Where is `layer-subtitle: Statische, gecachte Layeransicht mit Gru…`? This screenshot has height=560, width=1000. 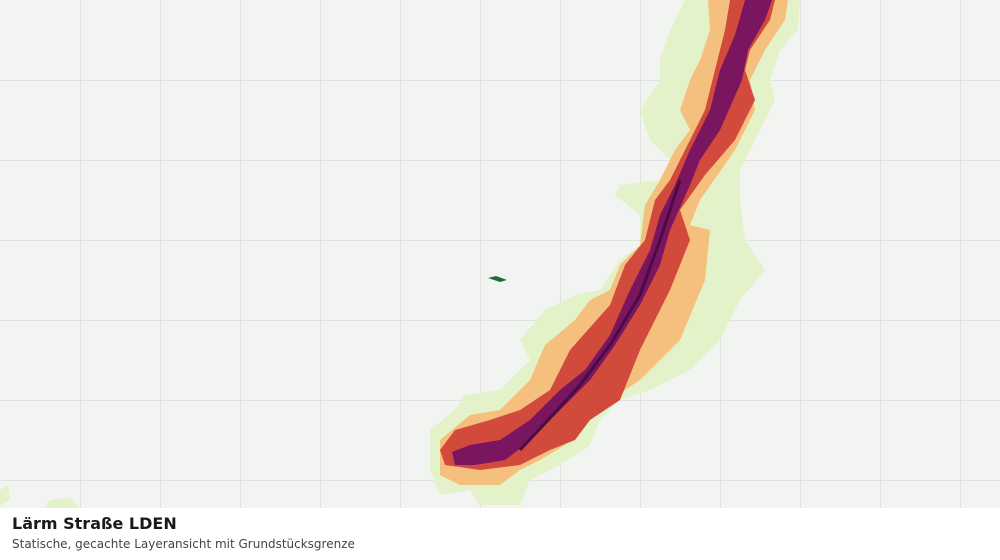
layer-subtitle: Statische, gecachte Layeransicht mit Gru… is located at coordinates (183, 544).